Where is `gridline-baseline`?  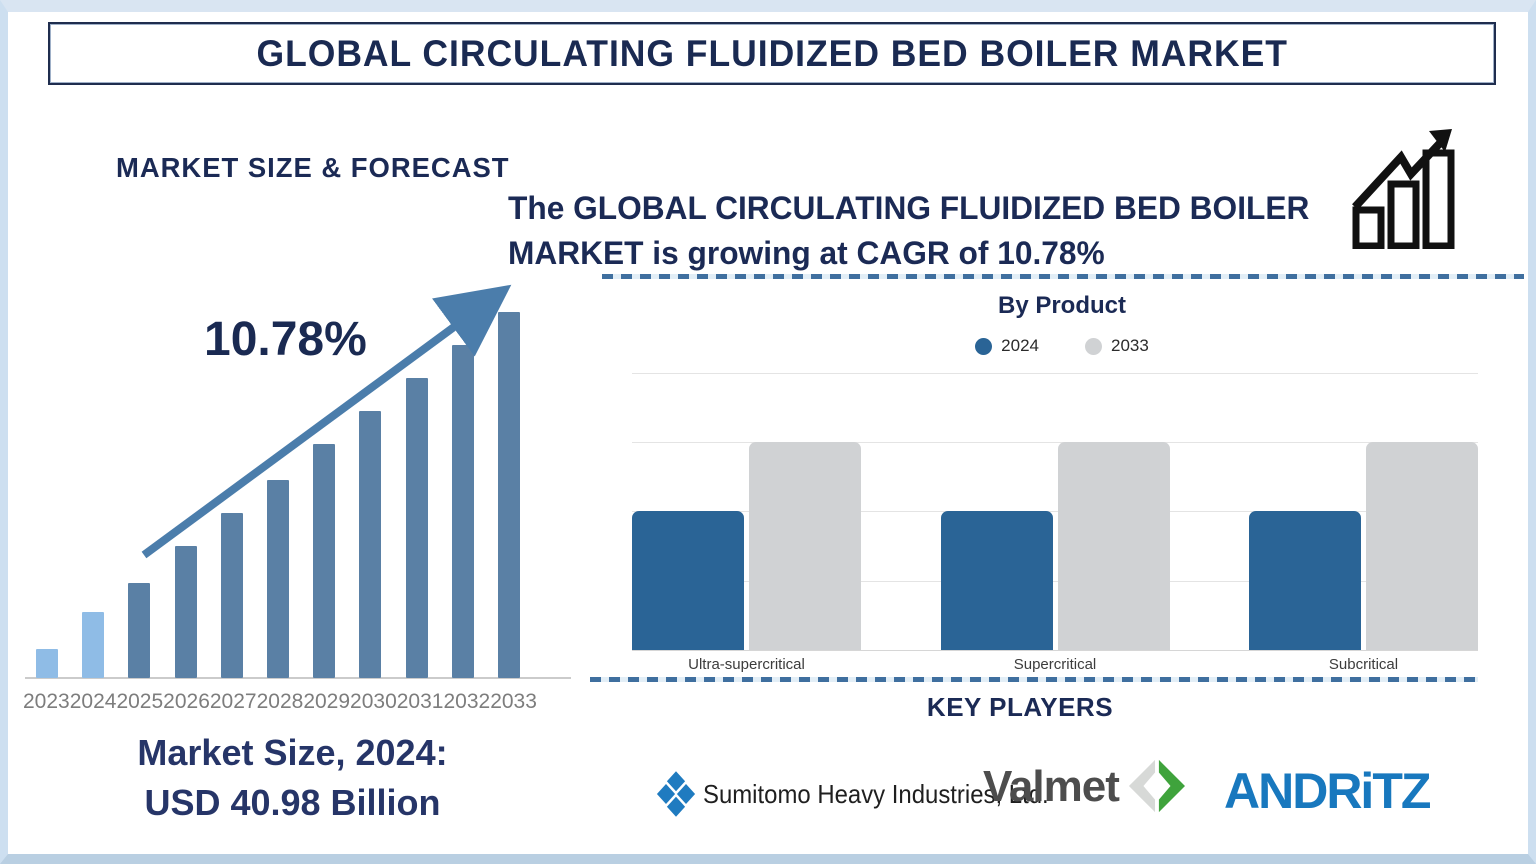
gridline-baseline is located at coordinates (1055, 650).